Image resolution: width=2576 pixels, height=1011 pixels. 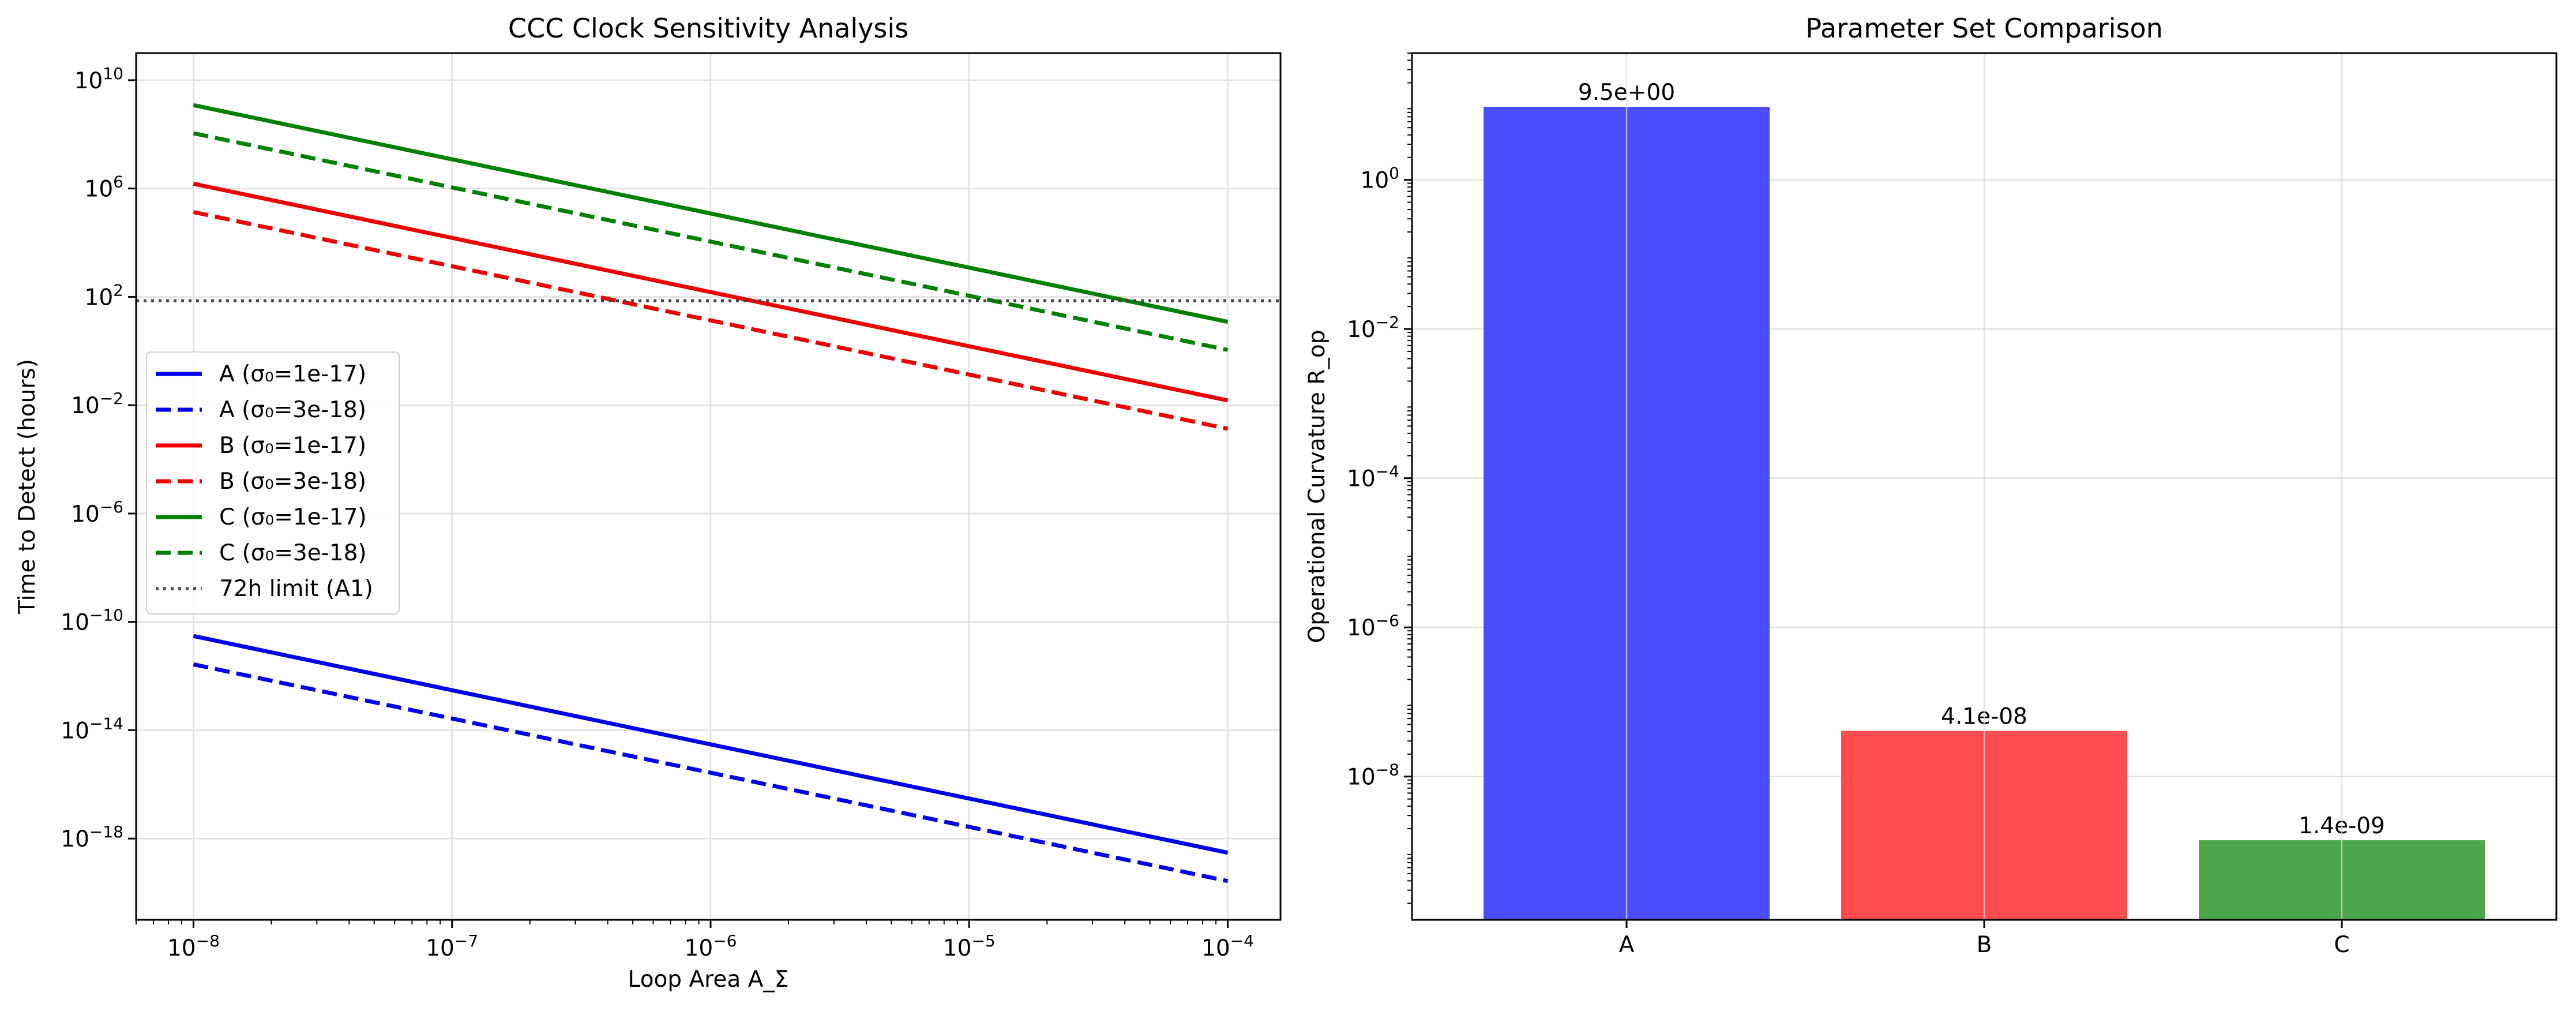 What do you see at coordinates (293, 517) in the screenshot?
I see `left-legend-label: C (σ₀=1e-17)` at bounding box center [293, 517].